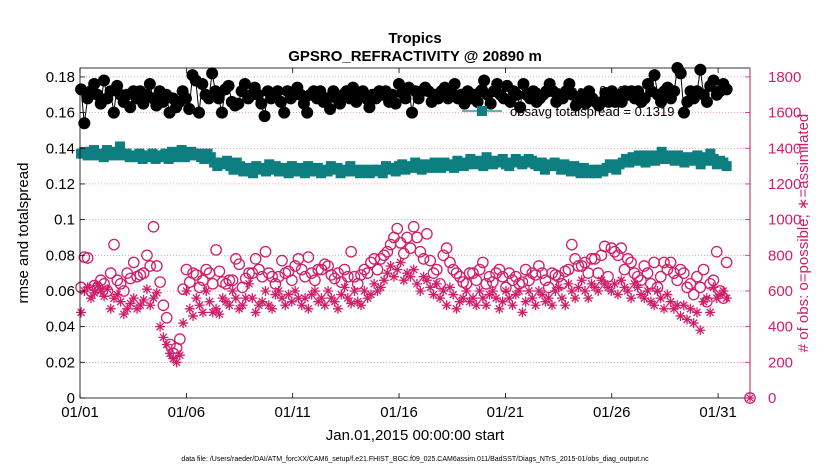 The height and width of the screenshot is (470, 830). I want to click on x-tick-label: 01/01, so click(80, 412).